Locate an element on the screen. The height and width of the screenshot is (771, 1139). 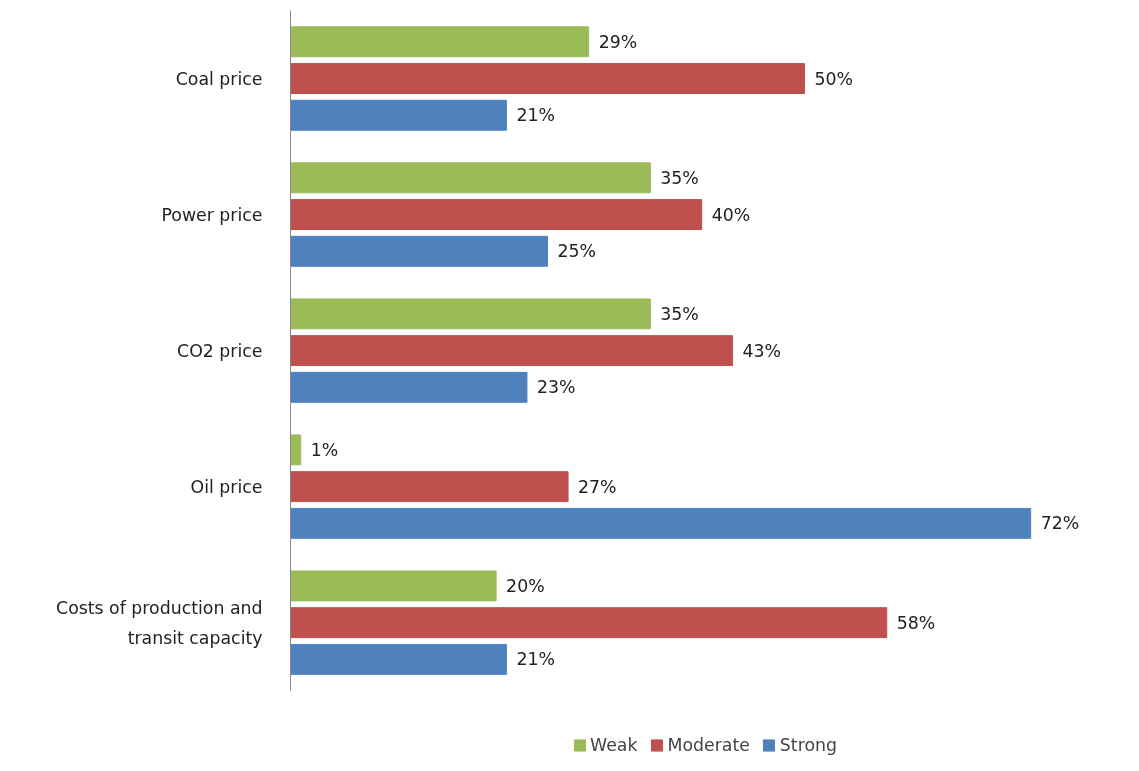
y-tick-label: CO2 price is located at coordinates (220, 350).